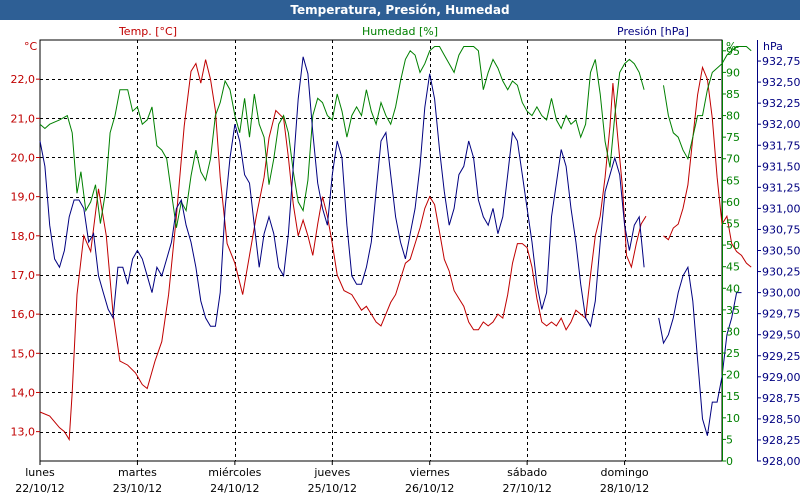  I want to click on temp-tick-label: 20,0, so click(23, 157).